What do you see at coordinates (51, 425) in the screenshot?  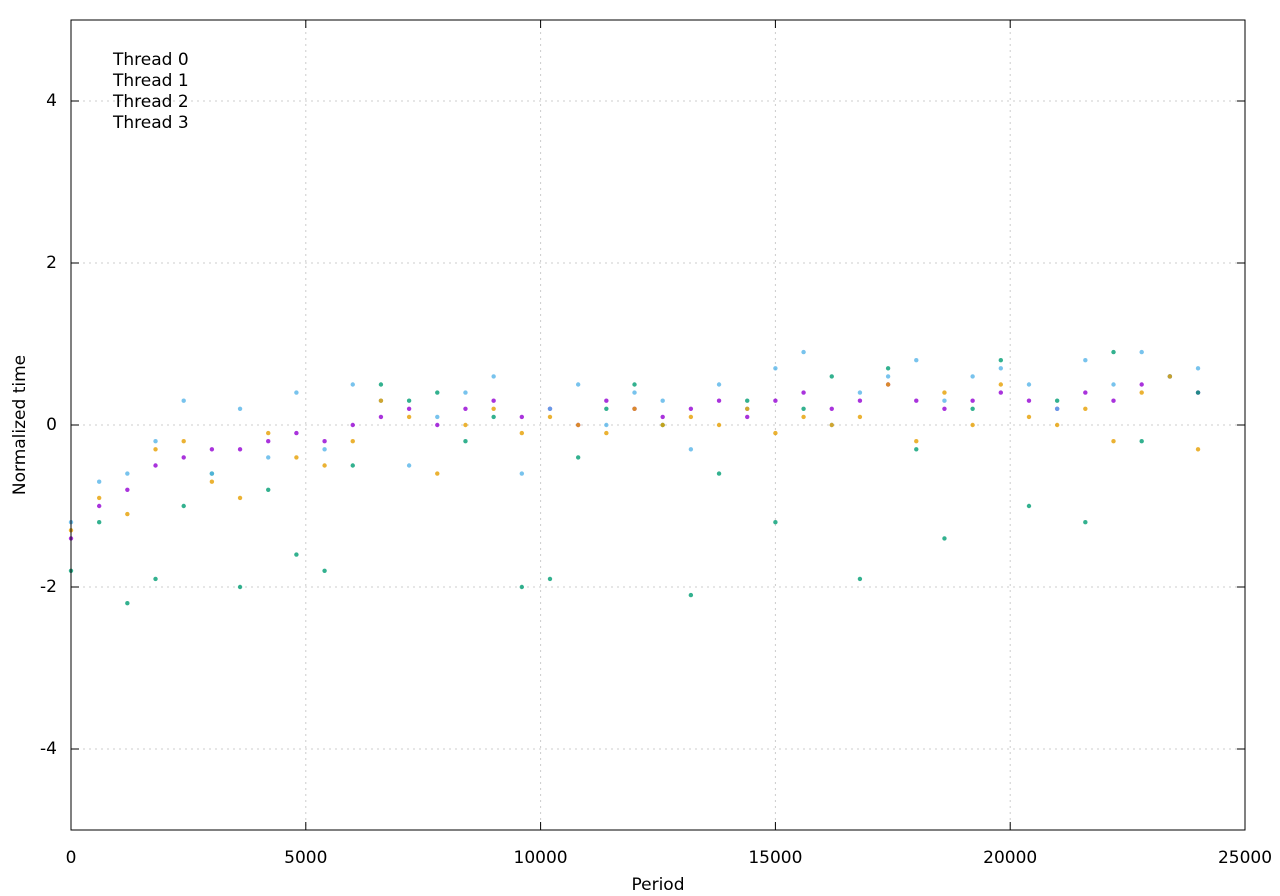 I see `y-tick-label: 0` at bounding box center [51, 425].